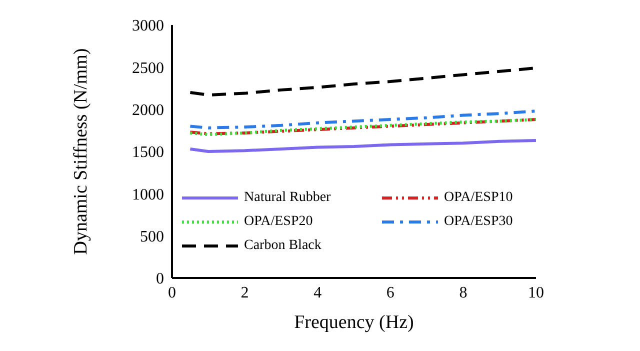  I want to click on y-axis-title: Dynamic Stiffness (N/mm), so click(81, 151).